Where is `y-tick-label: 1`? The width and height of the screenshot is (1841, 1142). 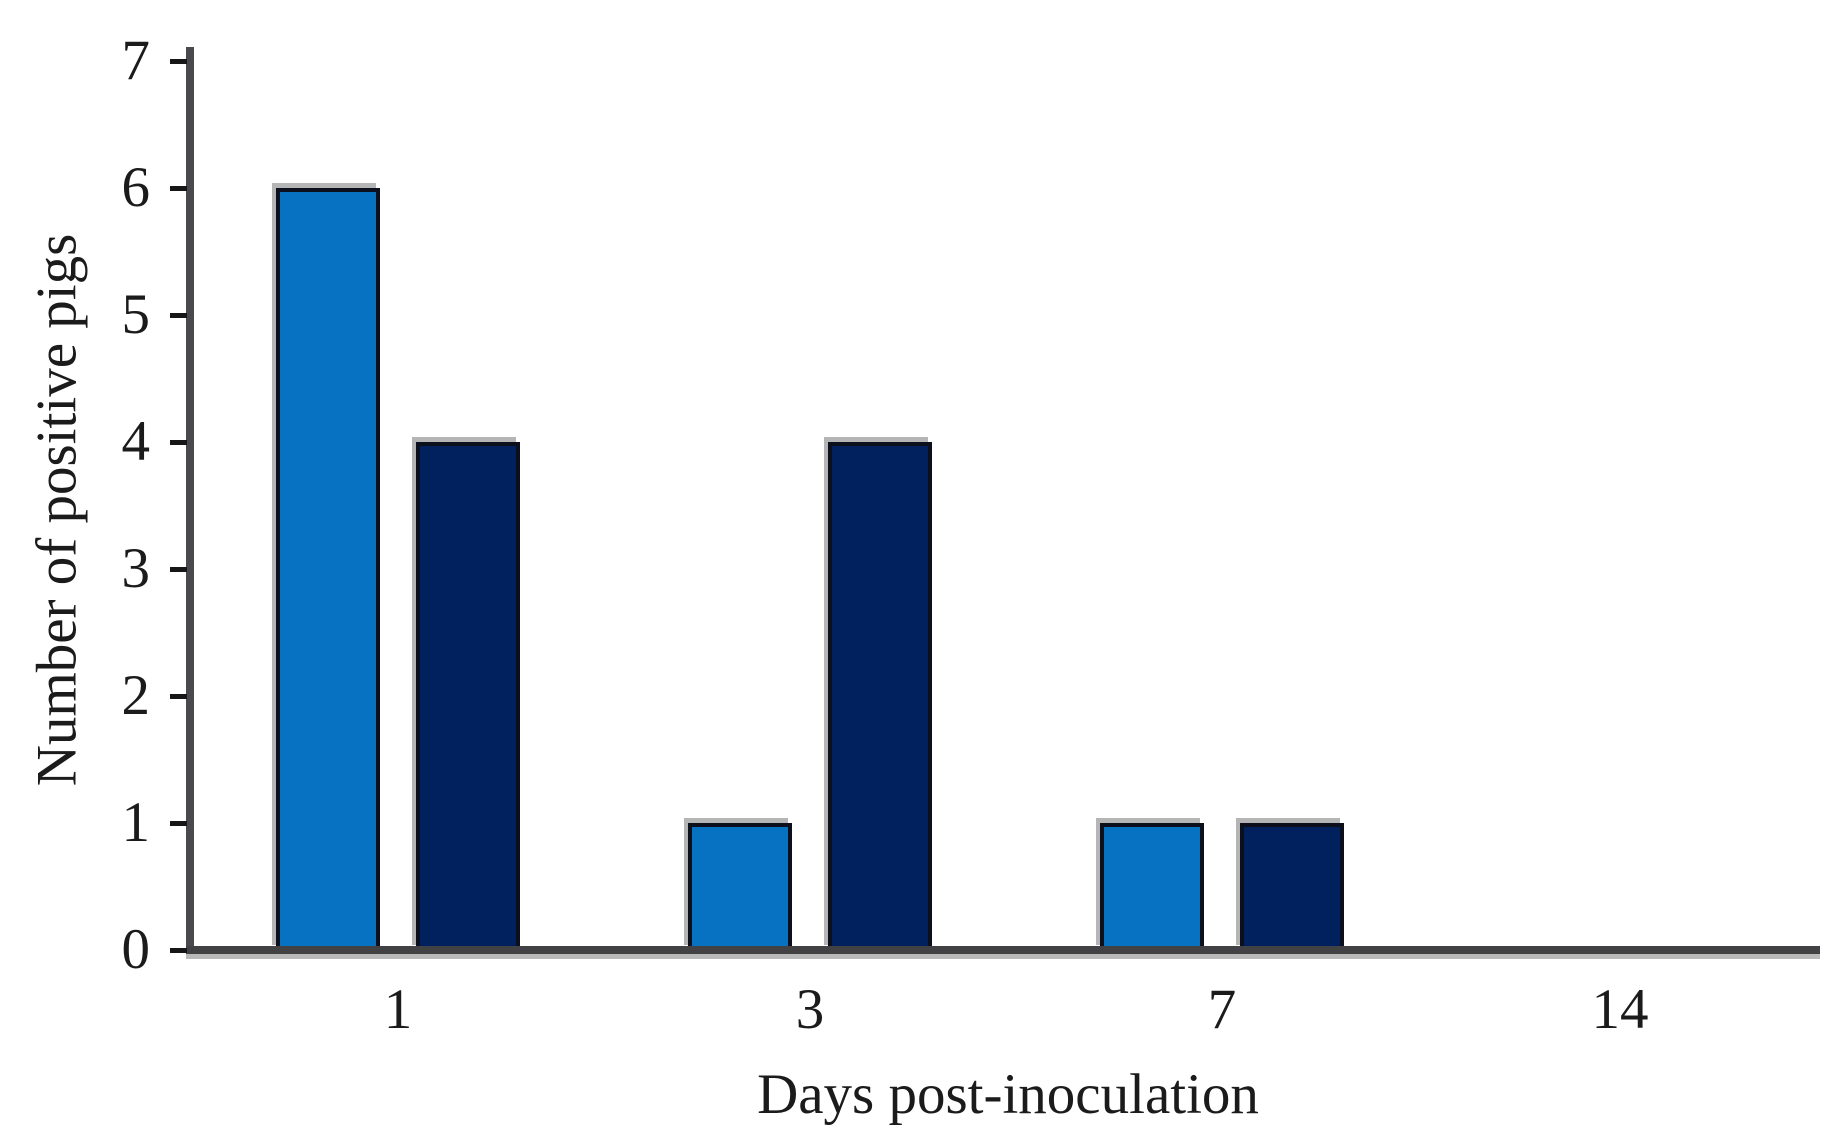
y-tick-label: 1 is located at coordinates (136, 822).